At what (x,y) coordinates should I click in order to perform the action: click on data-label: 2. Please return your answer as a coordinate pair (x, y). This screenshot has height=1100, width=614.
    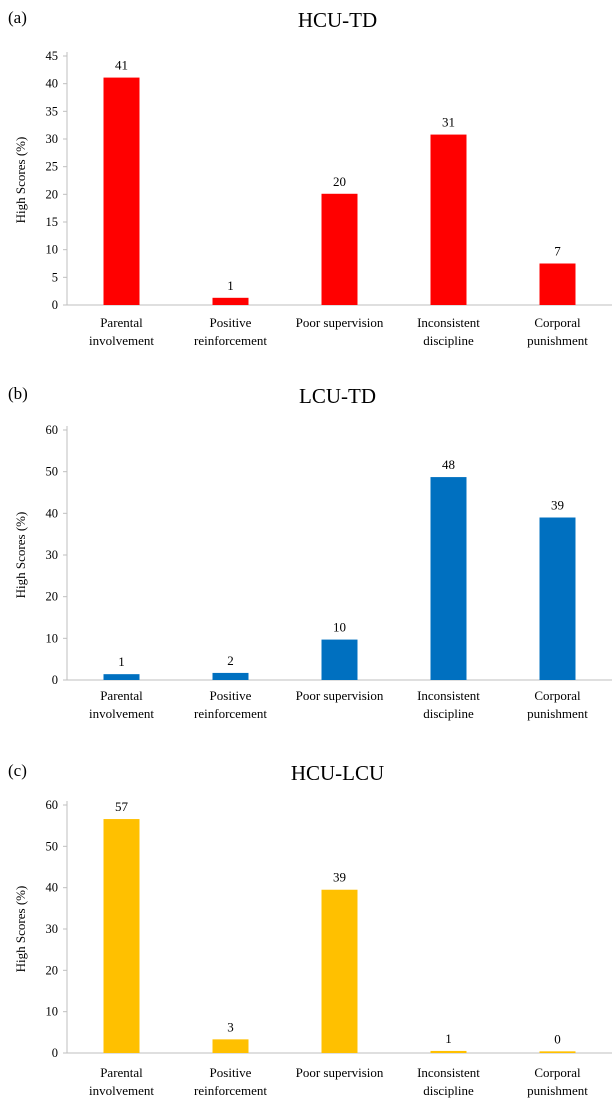
    Looking at the image, I should click on (230, 660).